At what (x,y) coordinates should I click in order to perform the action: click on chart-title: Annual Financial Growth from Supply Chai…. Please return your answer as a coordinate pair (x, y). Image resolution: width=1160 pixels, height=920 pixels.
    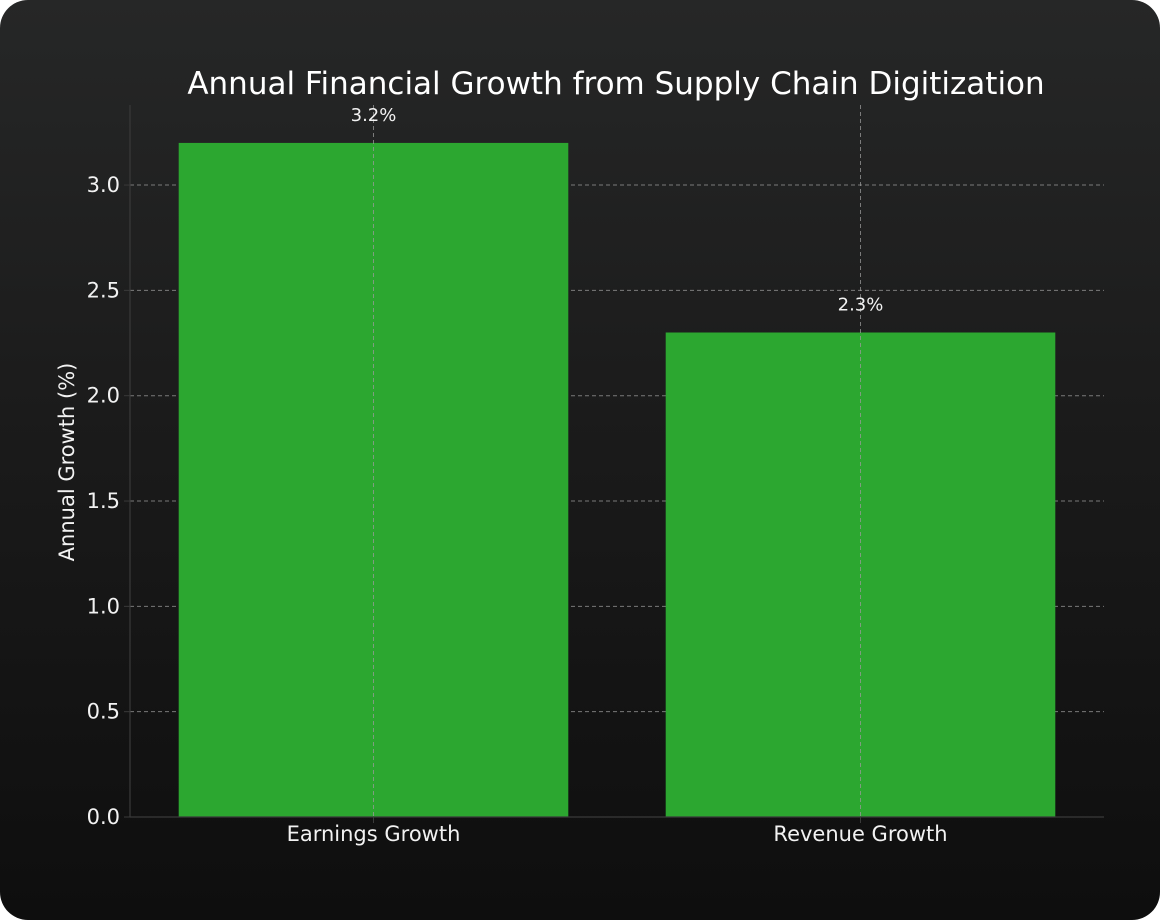
    Looking at the image, I should click on (615, 84).